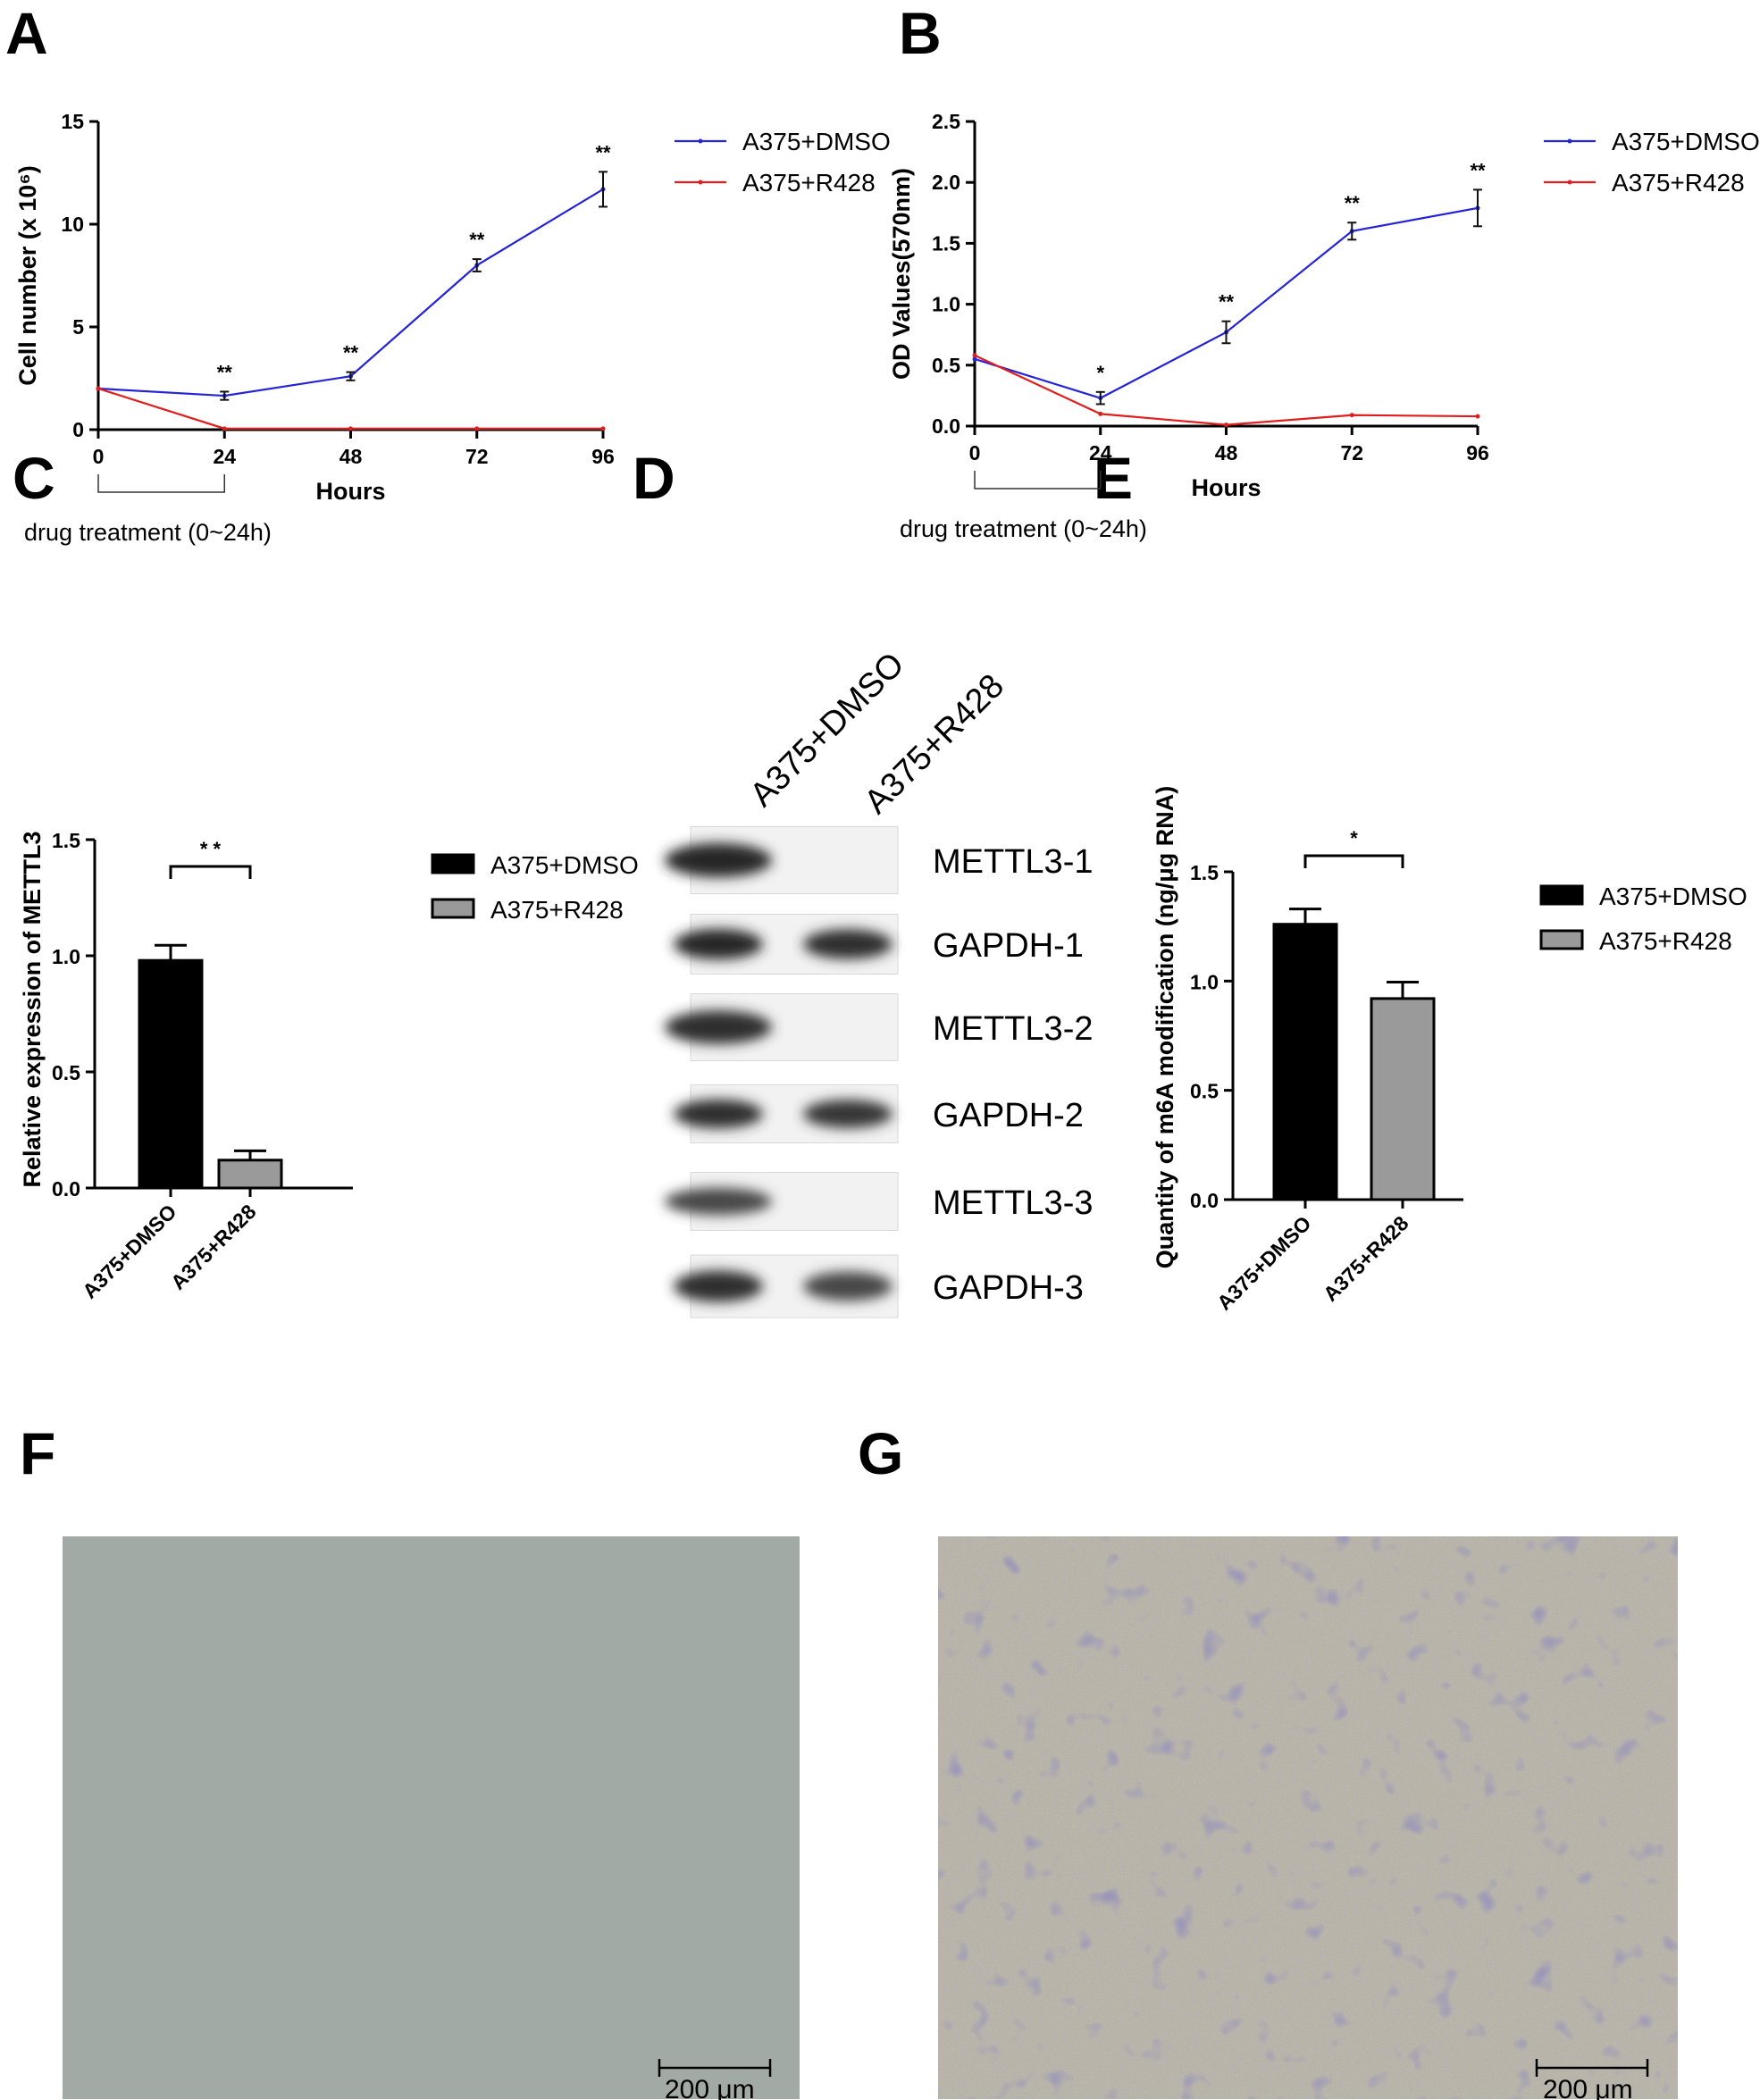 This screenshot has height=2100, width=1760. I want to click on chart-e-significance-bracket, so click(1354, 861).